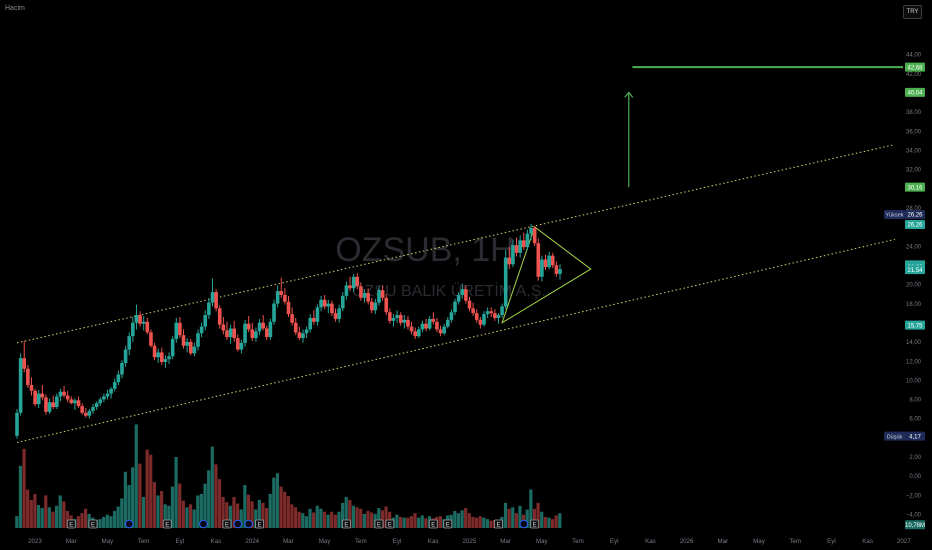 Image resolution: width=932 pixels, height=550 pixels. I want to click on x-axis-tick-label: Tem, so click(795, 541).